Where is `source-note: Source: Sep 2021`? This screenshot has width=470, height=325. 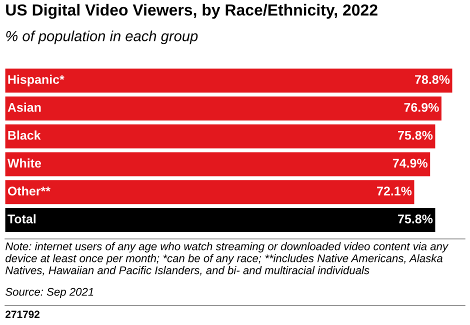
source-note: Source: Sep 2021 is located at coordinates (49, 293).